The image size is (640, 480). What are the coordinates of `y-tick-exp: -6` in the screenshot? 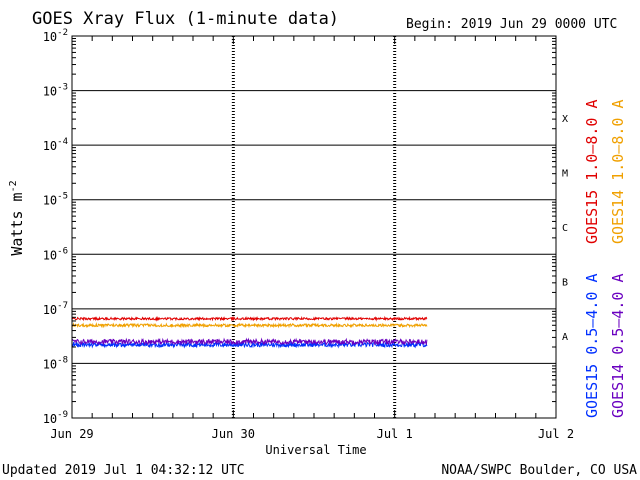 It's located at (62, 251).